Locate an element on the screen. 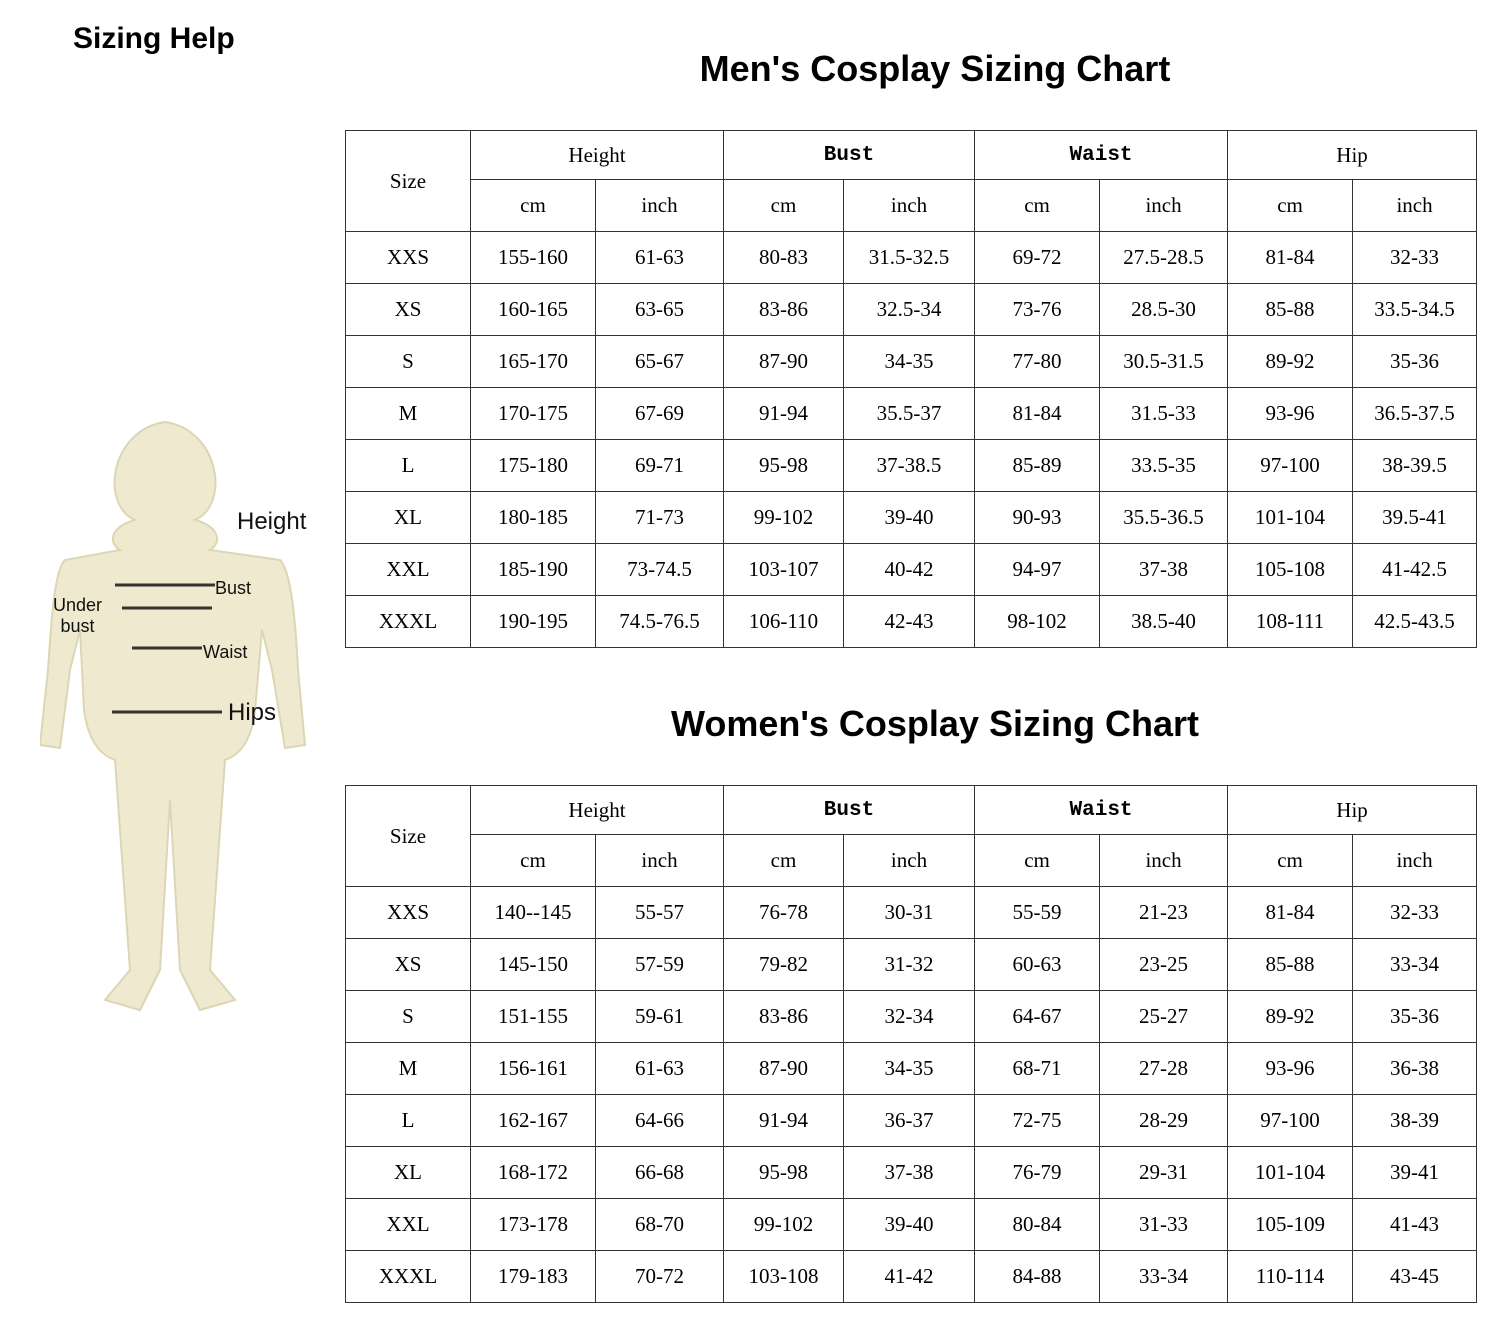  value-cell: 67-69 is located at coordinates (659, 413).